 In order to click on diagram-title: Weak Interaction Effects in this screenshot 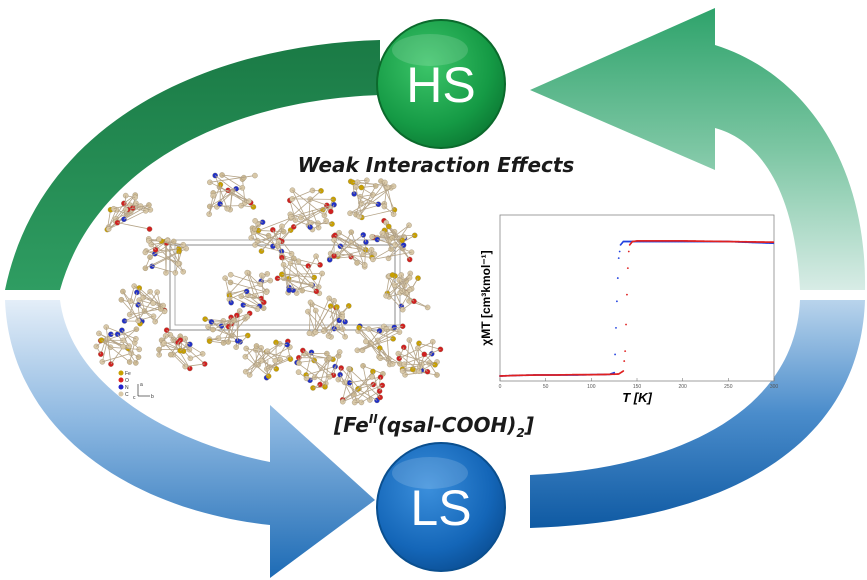, I will do `click(436, 165)`.